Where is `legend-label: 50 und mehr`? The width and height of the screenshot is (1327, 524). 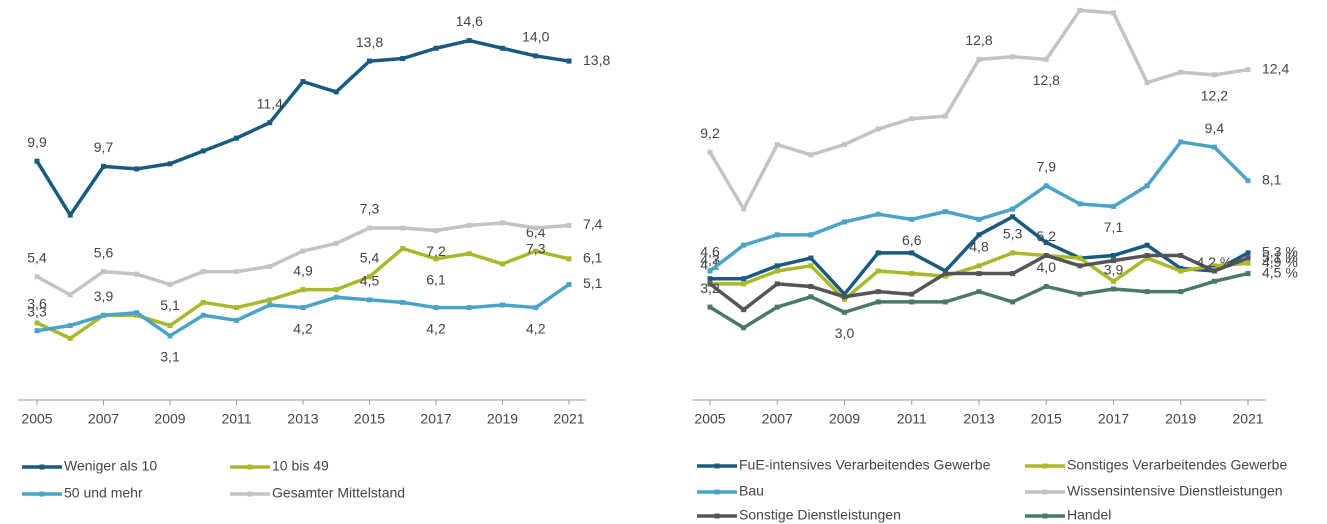 legend-label: 50 und mehr is located at coordinates (103, 493).